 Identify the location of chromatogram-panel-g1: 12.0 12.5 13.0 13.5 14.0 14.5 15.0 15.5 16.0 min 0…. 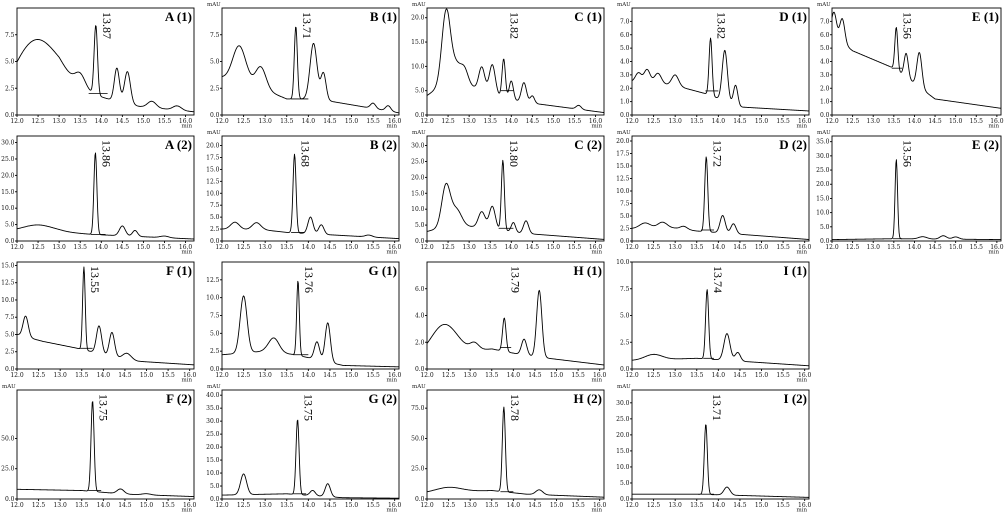
(305, 319).